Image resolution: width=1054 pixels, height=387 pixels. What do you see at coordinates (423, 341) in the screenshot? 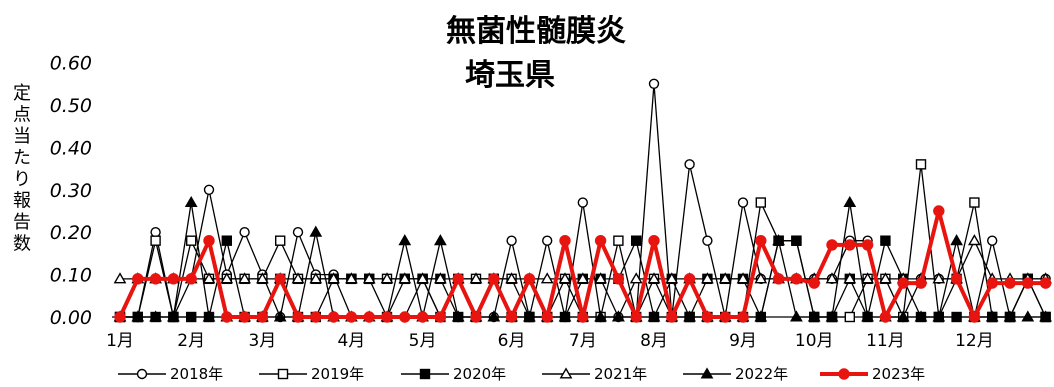
I see `x-tick-label: 5月` at bounding box center [423, 341].